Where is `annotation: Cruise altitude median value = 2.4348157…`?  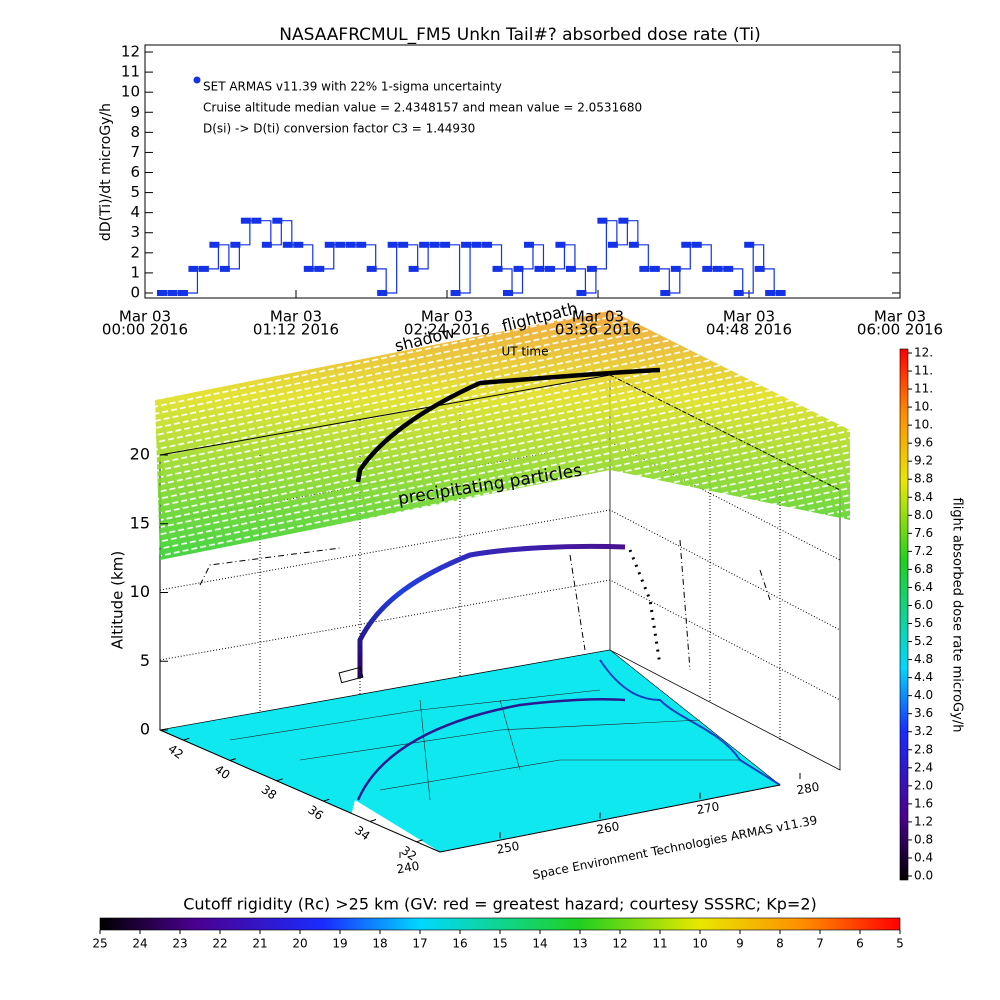 annotation: Cruise altitude median value = 2.4348157… is located at coordinates (422, 108).